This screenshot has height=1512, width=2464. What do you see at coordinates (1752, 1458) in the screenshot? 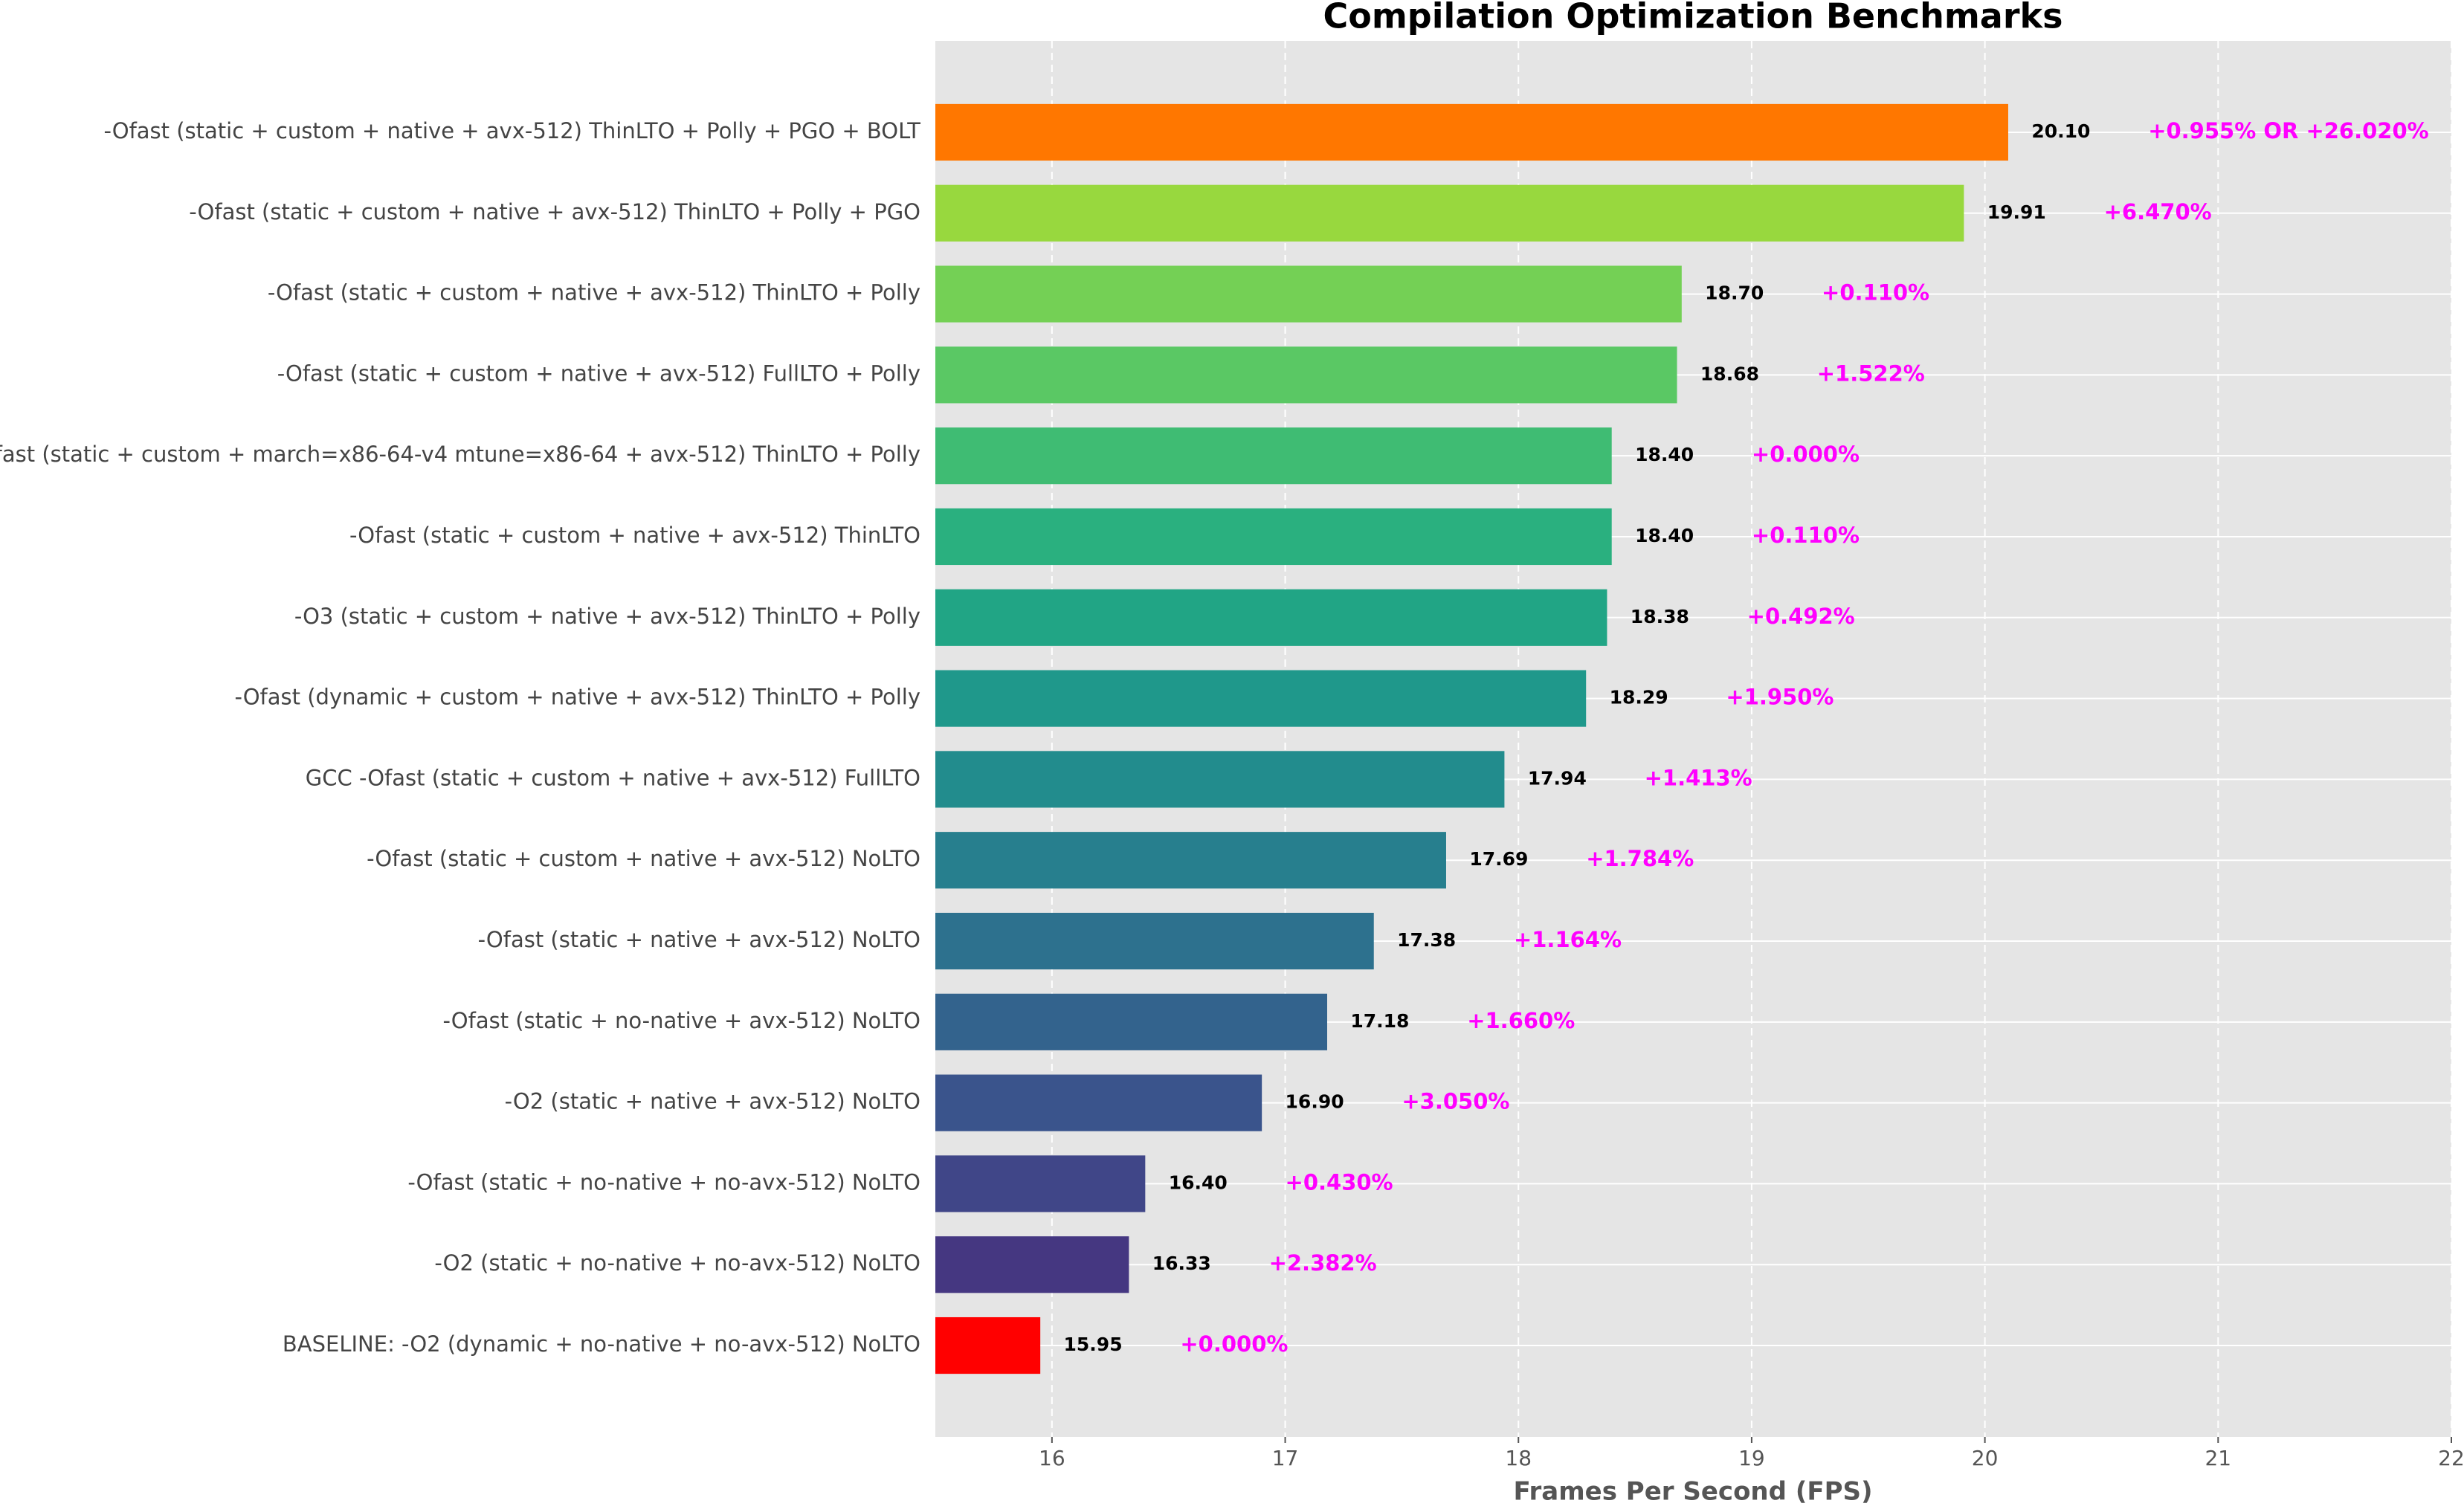
I see `x-tick-label: 19` at bounding box center [1752, 1458].